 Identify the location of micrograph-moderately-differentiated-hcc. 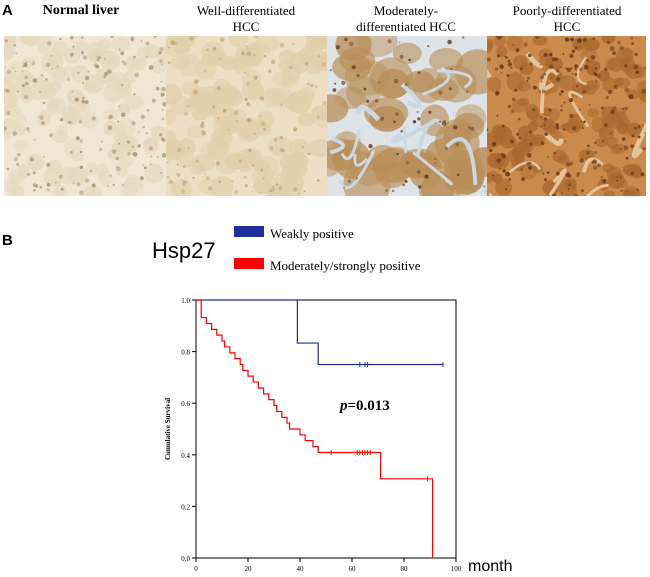
(407, 116).